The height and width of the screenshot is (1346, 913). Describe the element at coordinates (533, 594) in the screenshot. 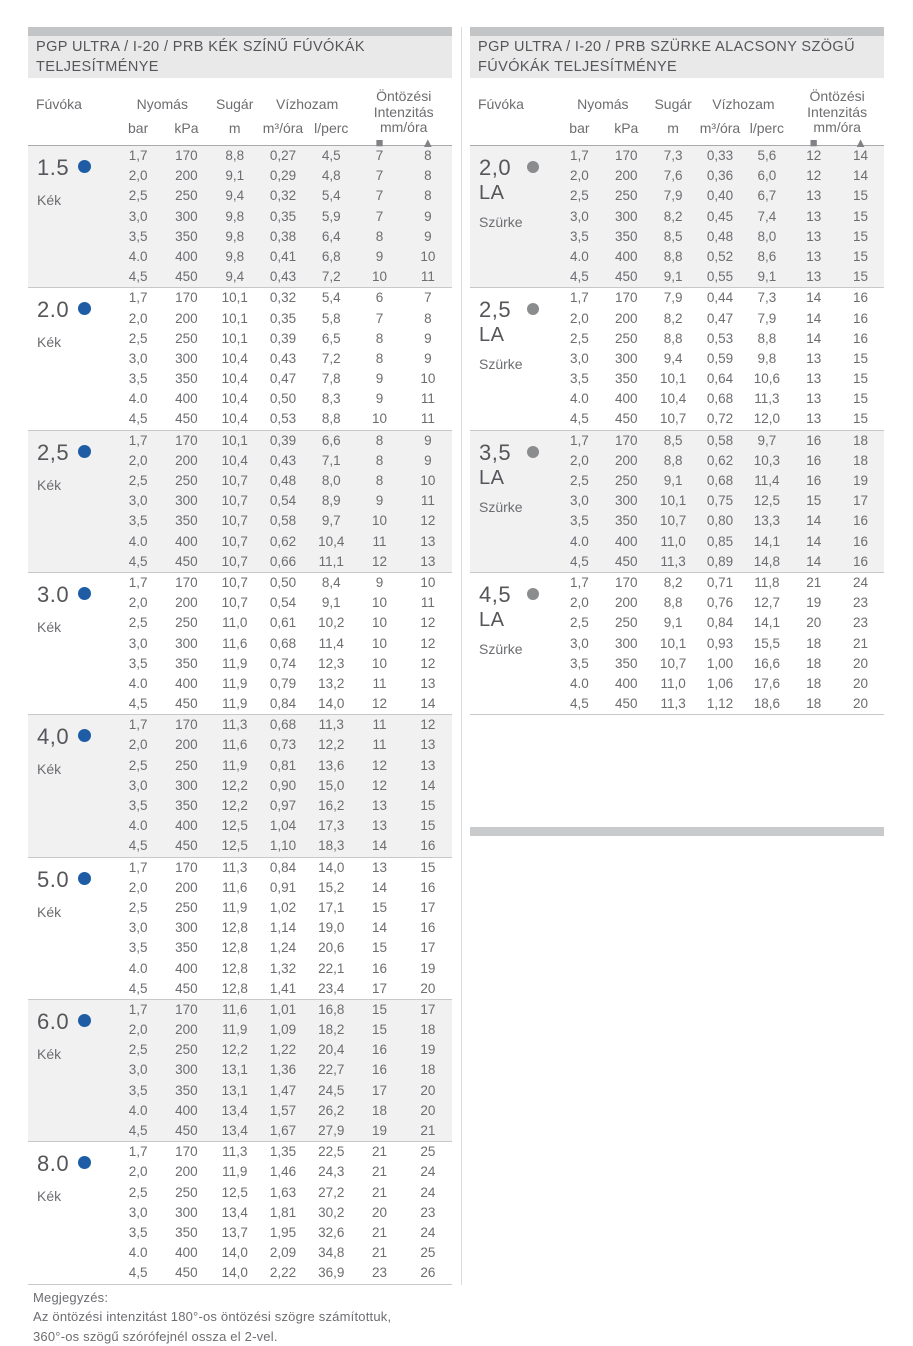

I see `gray-nozzle-dot-icon` at that location.